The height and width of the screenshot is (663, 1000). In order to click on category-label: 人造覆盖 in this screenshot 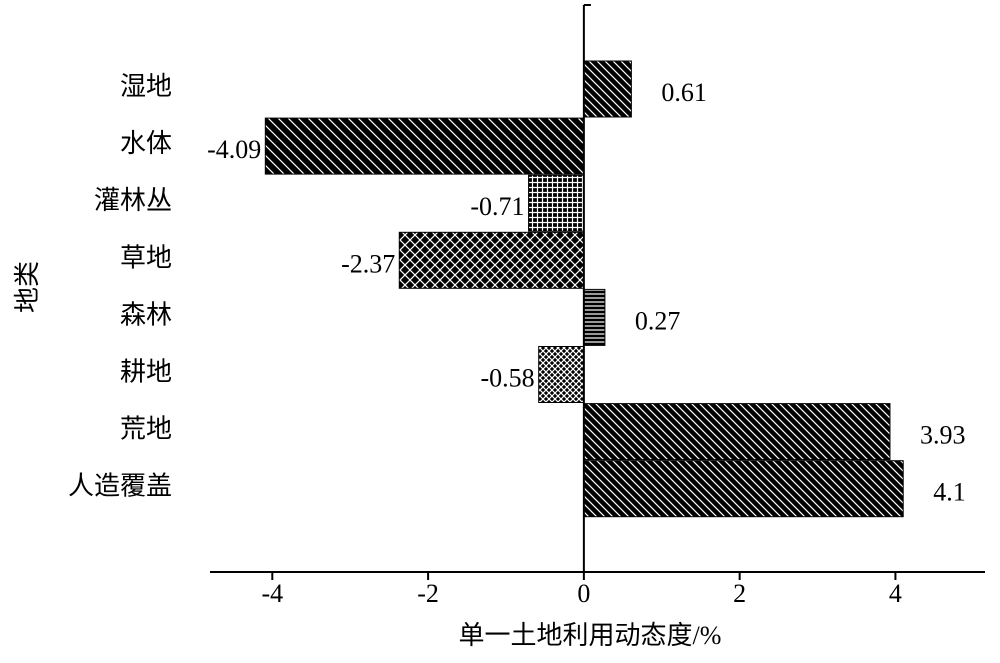, I will do `click(120, 486)`.